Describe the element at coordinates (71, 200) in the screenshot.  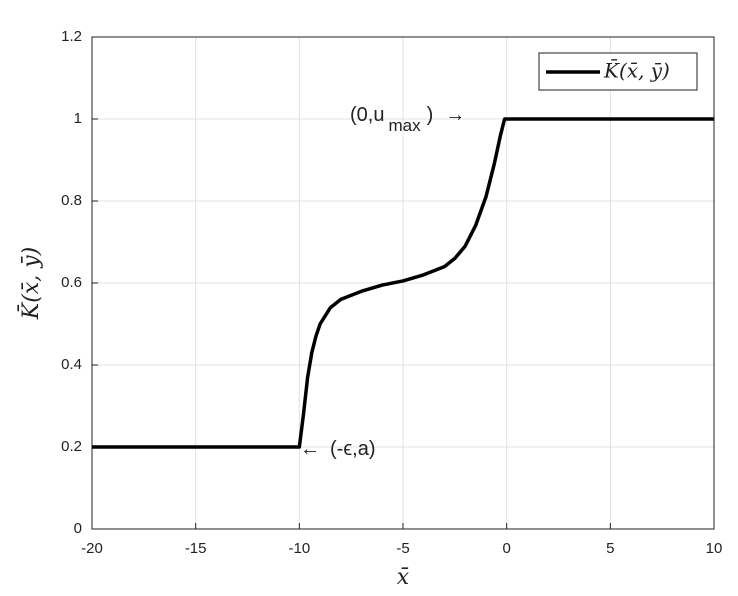
I see `y-tick-label: 0.8` at that location.